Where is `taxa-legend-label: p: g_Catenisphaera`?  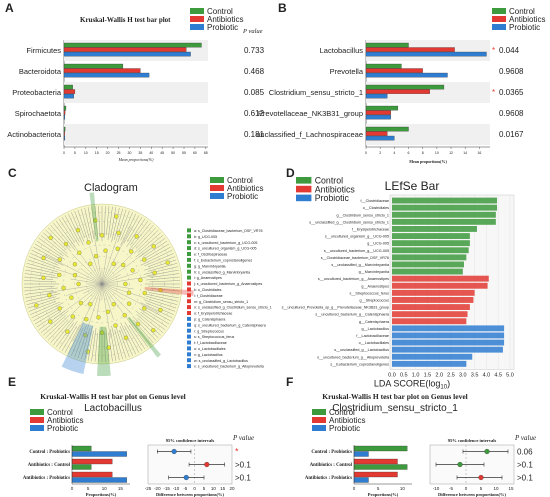 taxa-legend-label: p: g_Catenisphaera is located at coordinates (209, 320).